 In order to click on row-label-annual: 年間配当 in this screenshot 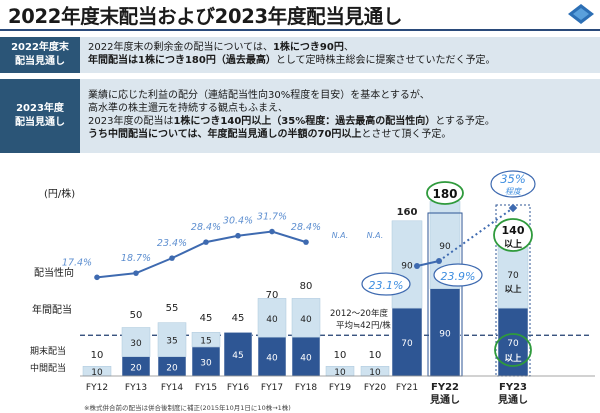, I will do `click(52, 309)`.